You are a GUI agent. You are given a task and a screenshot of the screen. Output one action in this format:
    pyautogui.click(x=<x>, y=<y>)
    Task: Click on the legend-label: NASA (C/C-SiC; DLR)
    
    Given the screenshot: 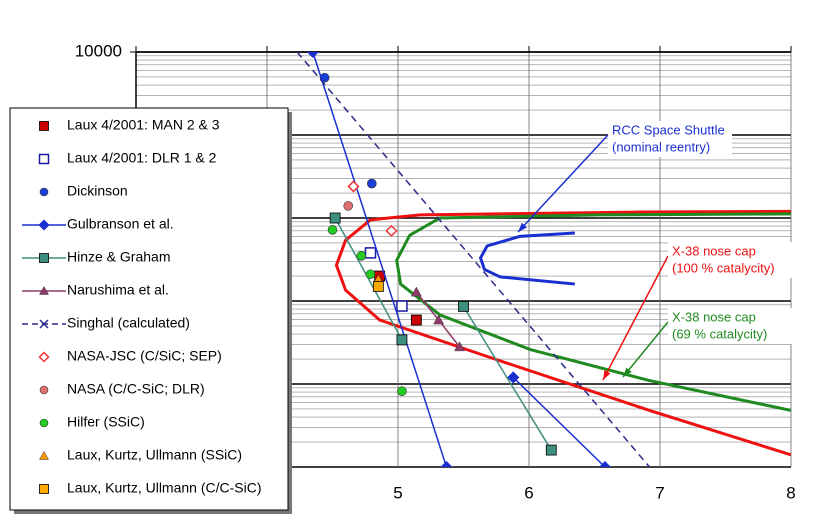 What is the action you would take?
    pyautogui.click(x=136, y=389)
    